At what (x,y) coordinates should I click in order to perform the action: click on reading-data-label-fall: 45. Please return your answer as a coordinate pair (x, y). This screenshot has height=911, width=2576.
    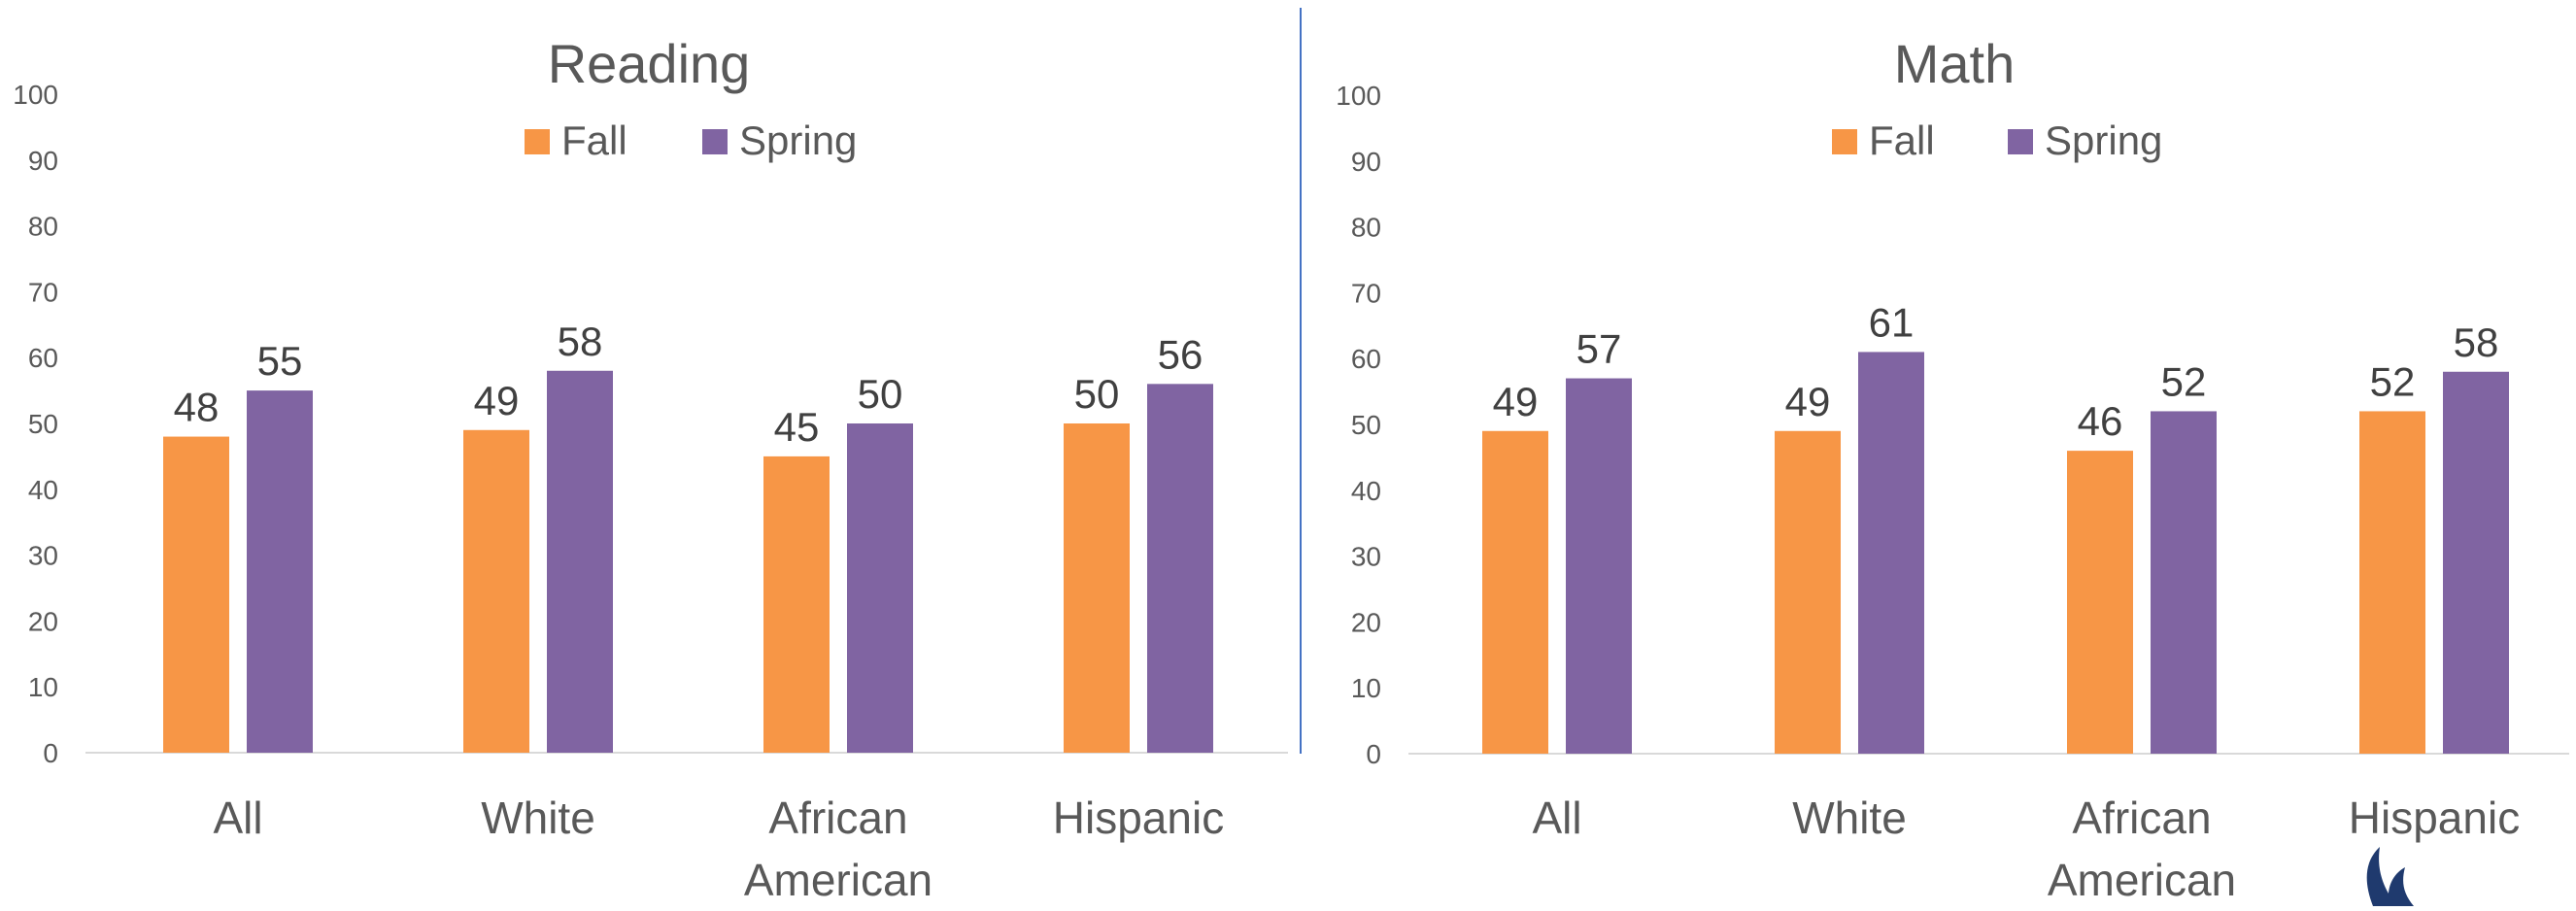
    Looking at the image, I should click on (797, 427).